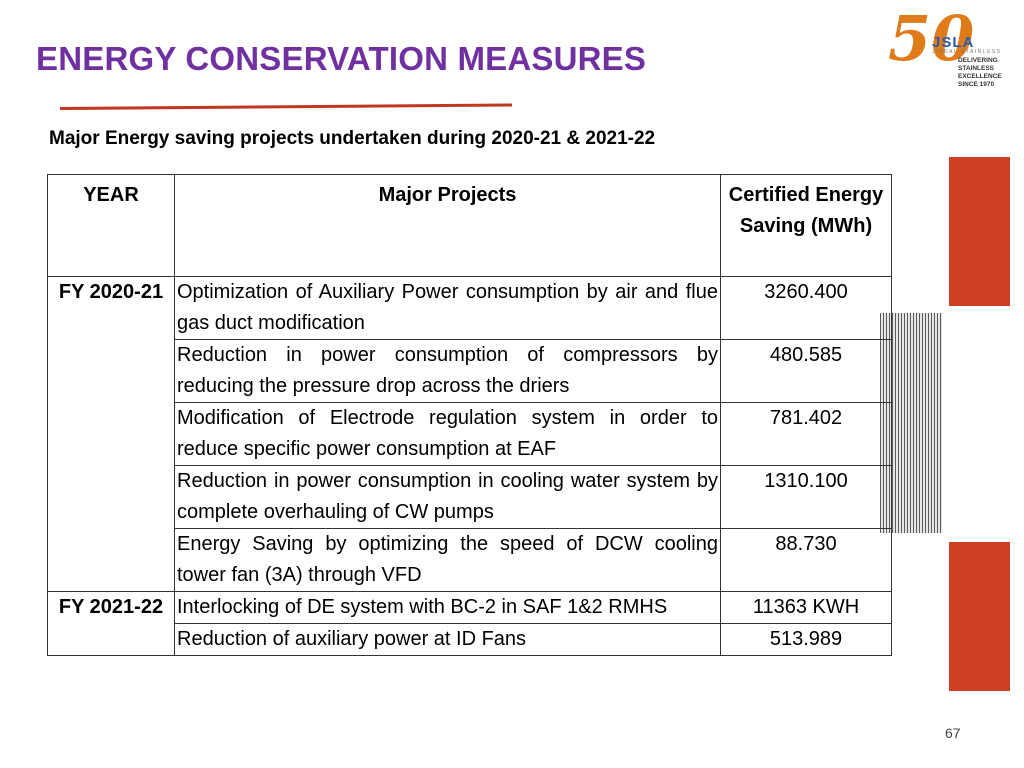 The height and width of the screenshot is (768, 1024). What do you see at coordinates (806, 308) in the screenshot?
I see `saving-cell: 3260.400` at bounding box center [806, 308].